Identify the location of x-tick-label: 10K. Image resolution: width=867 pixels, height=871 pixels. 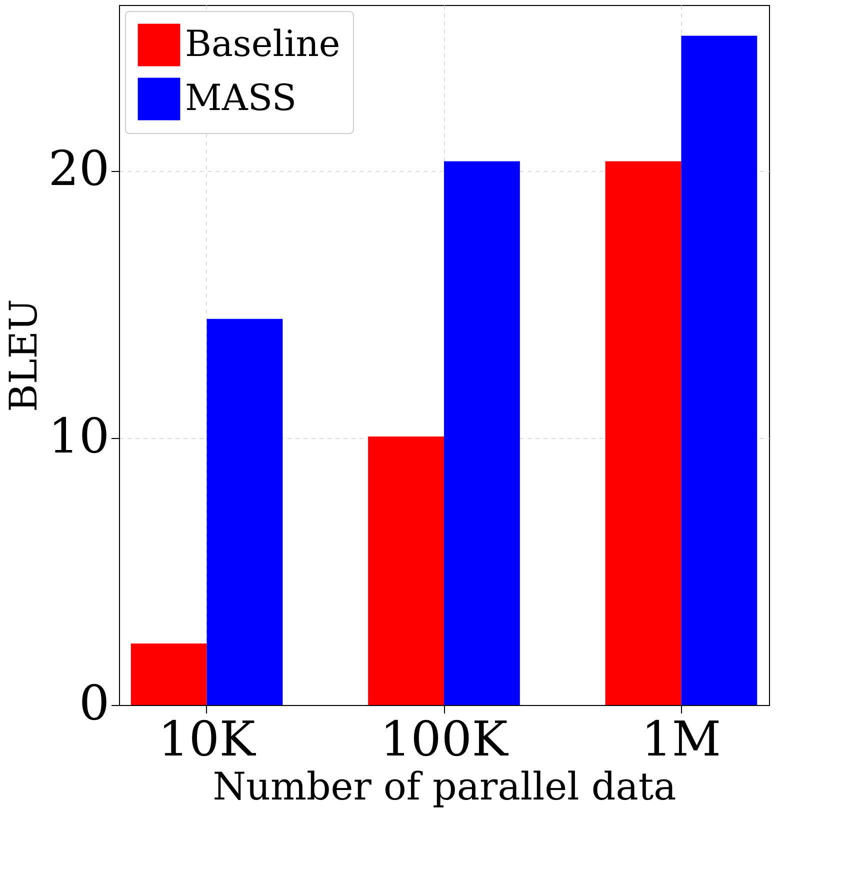
(207, 740).